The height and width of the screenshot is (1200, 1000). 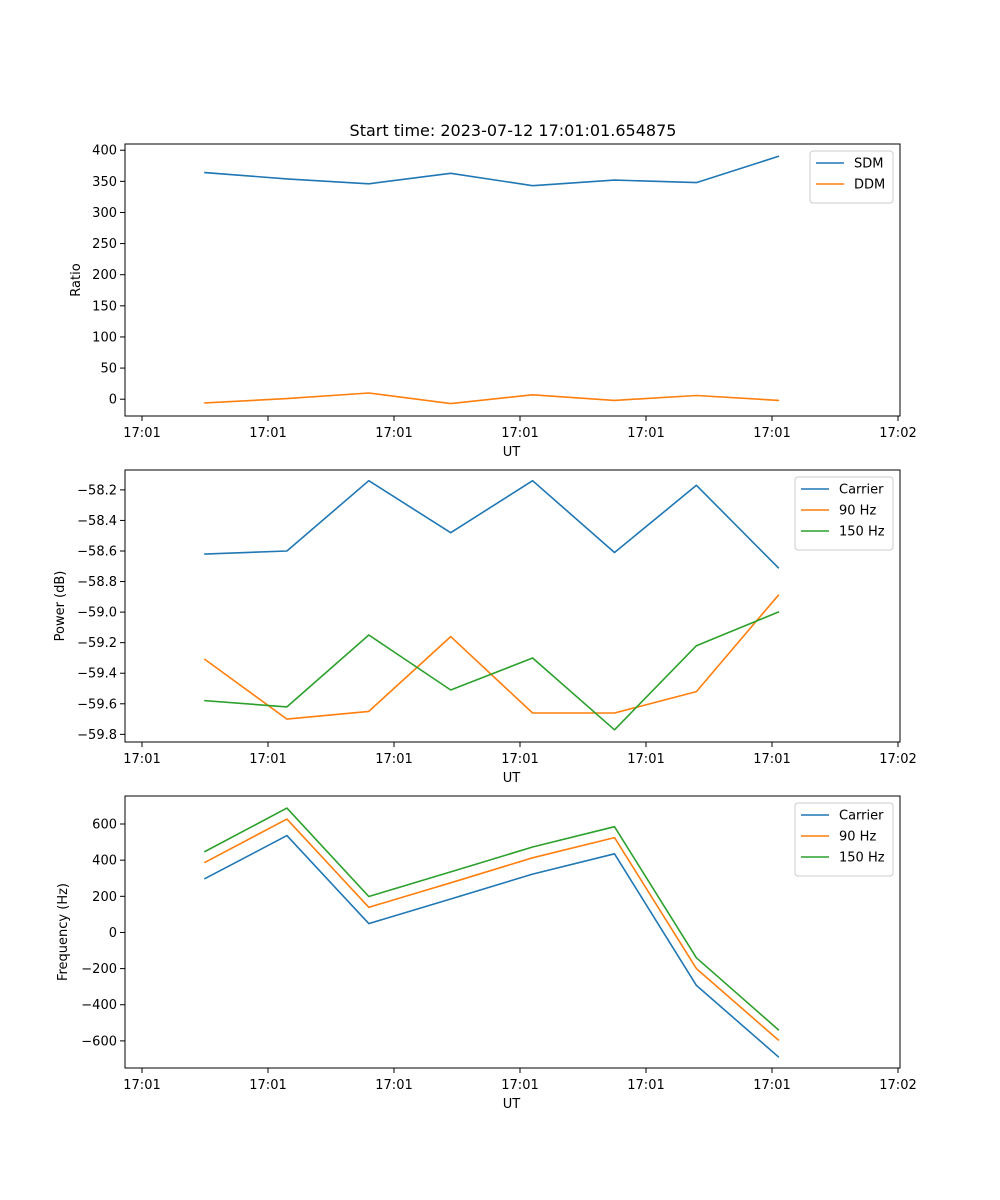 I want to click on y-tick-label: −600, so click(x=99, y=1041).